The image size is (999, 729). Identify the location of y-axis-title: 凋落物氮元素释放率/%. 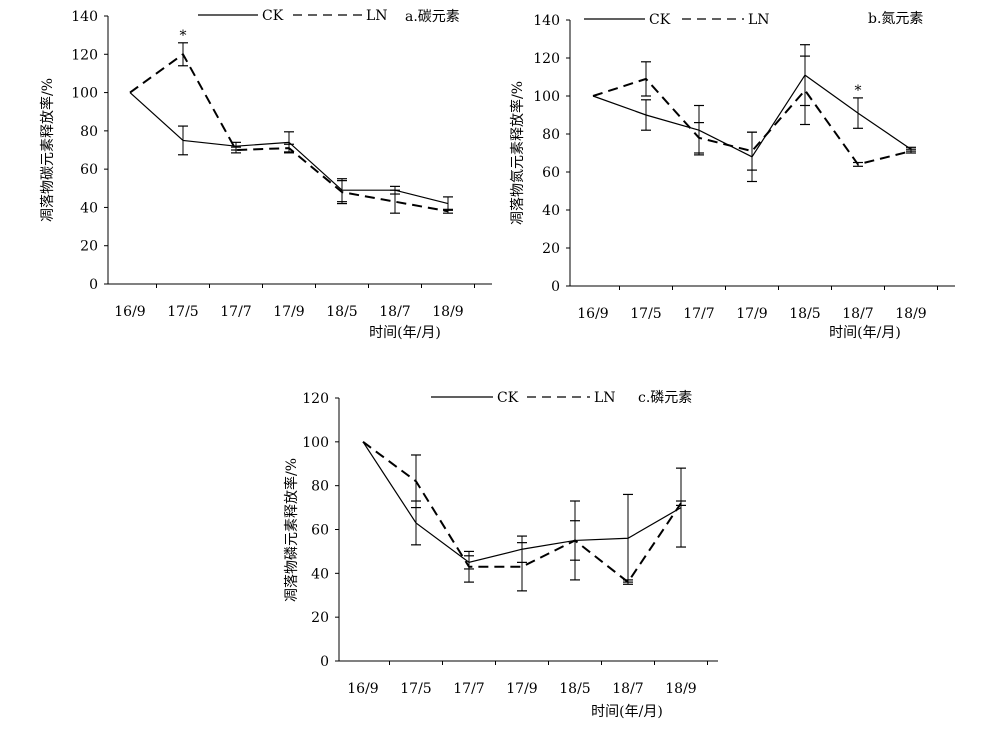
(517, 153).